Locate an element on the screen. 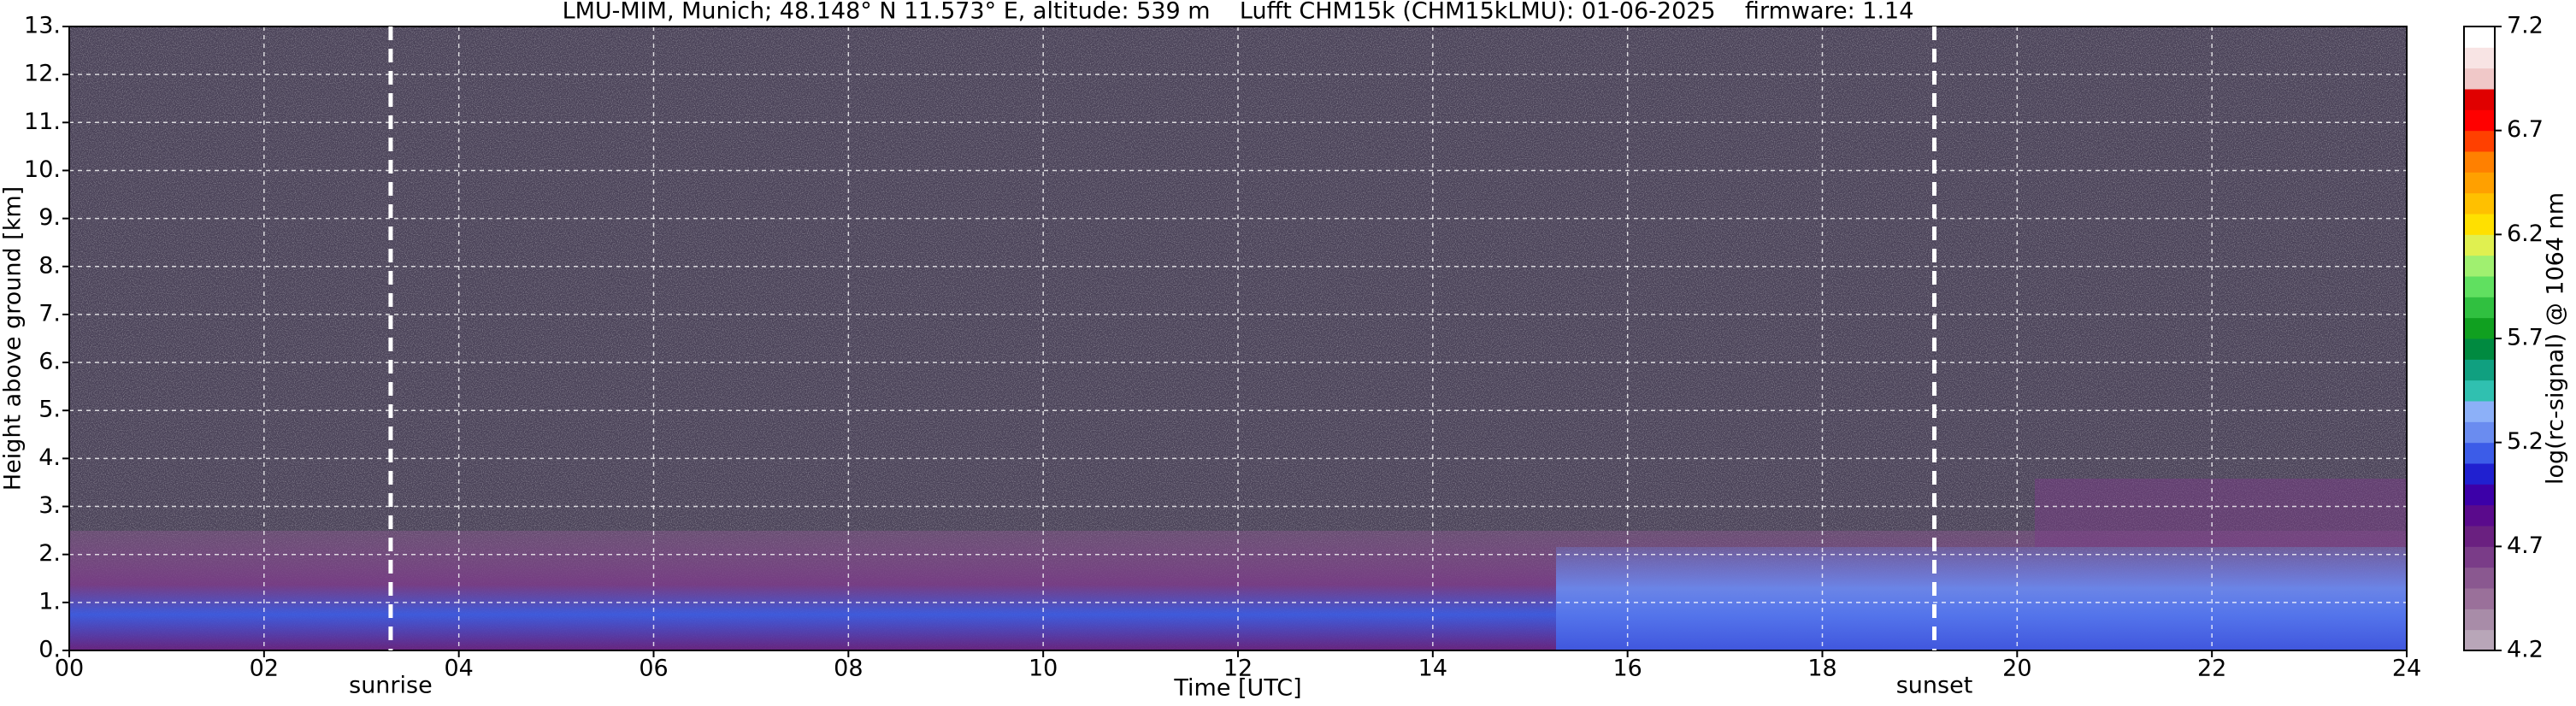 The image size is (2576, 706). annotation-label: sunset is located at coordinates (1935, 686).